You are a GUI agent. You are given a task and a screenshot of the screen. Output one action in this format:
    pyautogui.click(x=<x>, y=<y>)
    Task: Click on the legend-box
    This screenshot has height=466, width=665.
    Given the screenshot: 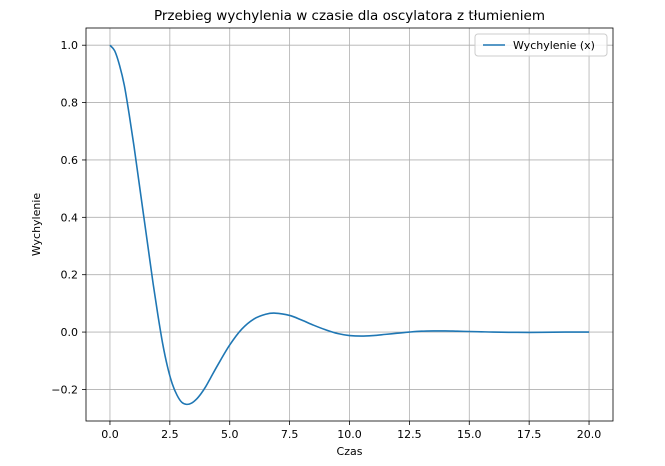 What is the action you would take?
    pyautogui.click(x=541, y=45)
    